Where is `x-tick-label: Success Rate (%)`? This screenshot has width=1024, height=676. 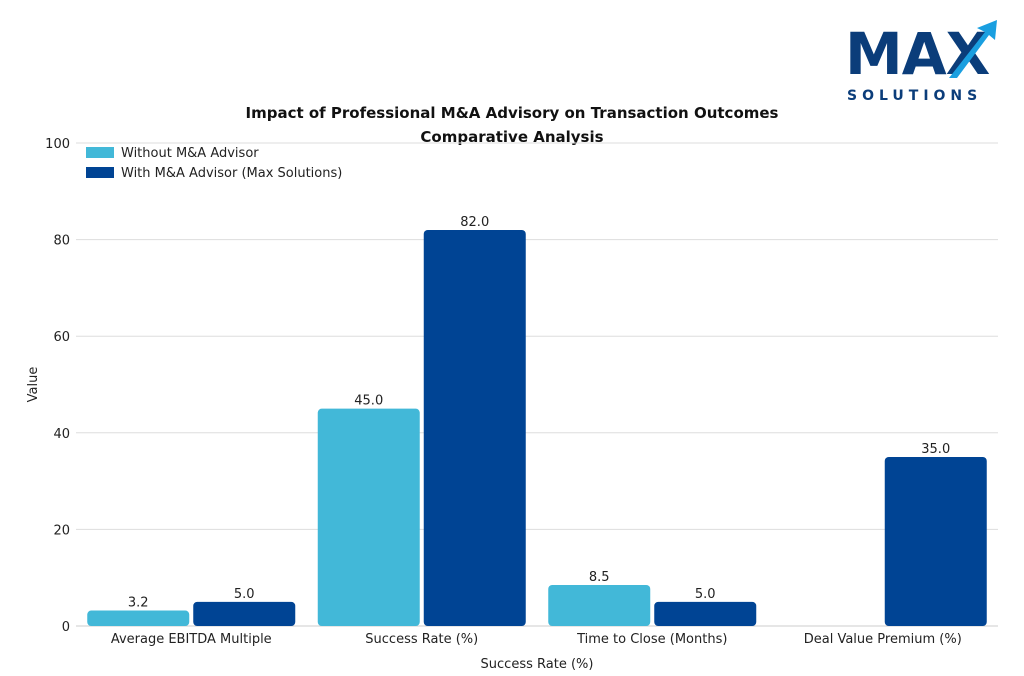 x-tick-label: Success Rate (%) is located at coordinates (421, 639).